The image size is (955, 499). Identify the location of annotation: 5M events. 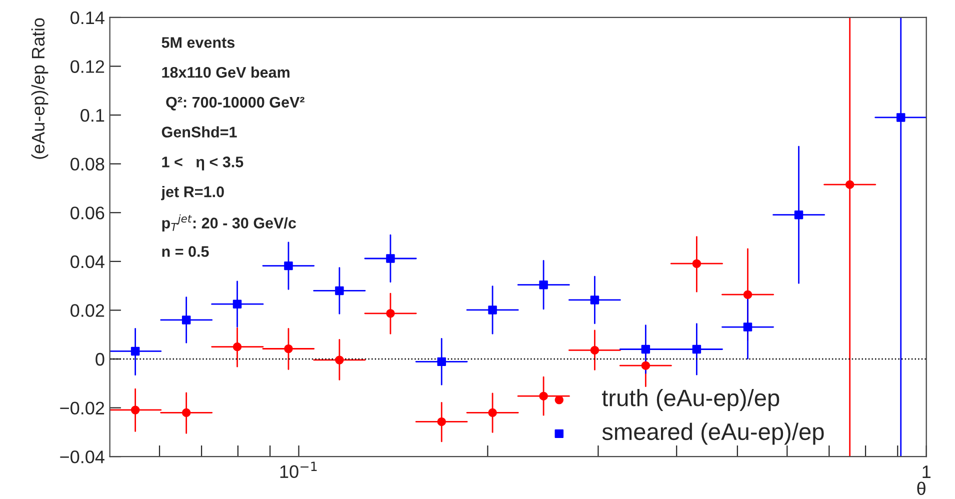
(198, 42).